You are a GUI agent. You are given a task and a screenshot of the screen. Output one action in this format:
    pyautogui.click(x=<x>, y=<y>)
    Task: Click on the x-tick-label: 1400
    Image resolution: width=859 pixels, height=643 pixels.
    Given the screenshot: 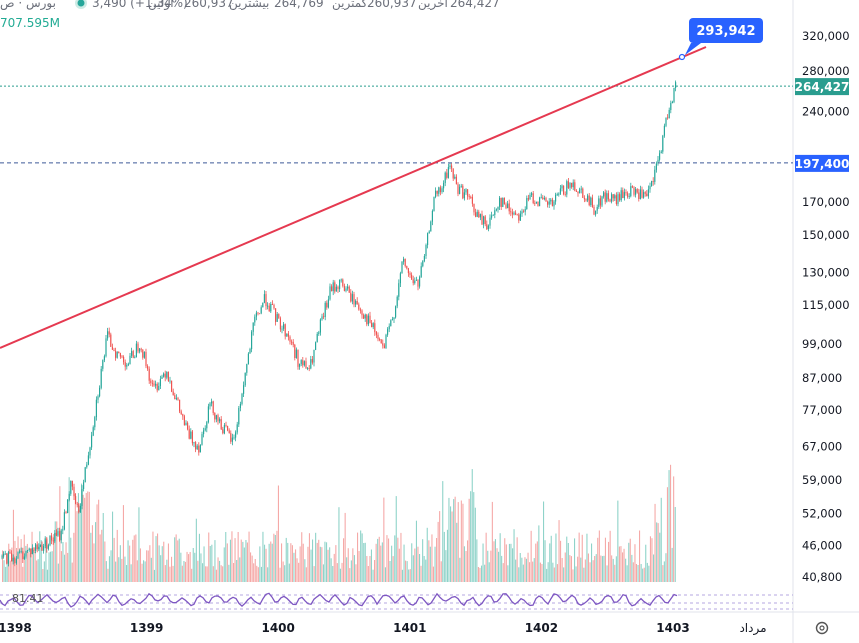 What is the action you would take?
    pyautogui.click(x=277, y=628)
    